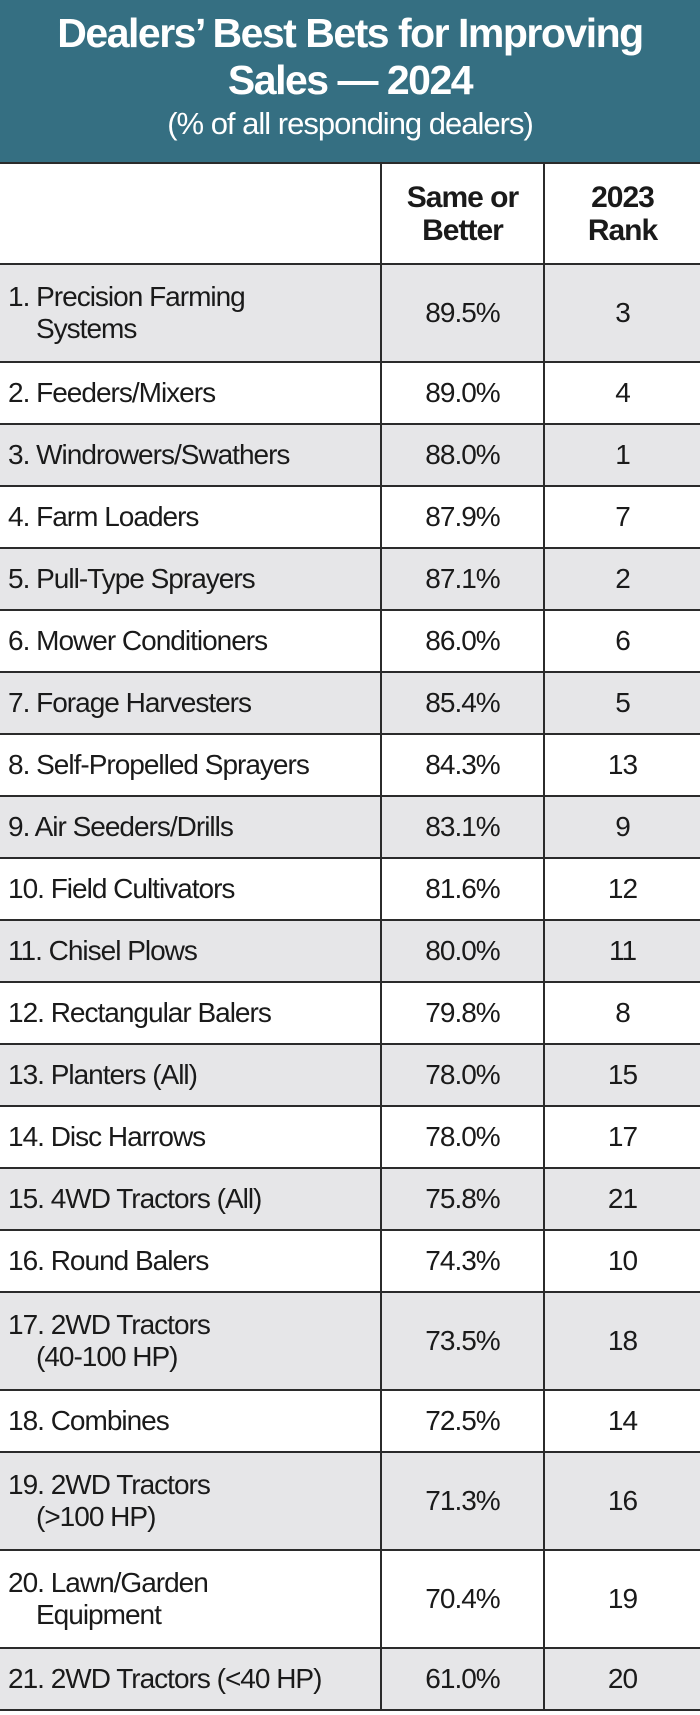 The height and width of the screenshot is (1715, 700). What do you see at coordinates (621, 641) in the screenshot?
I see `rank-2023-value: 6` at bounding box center [621, 641].